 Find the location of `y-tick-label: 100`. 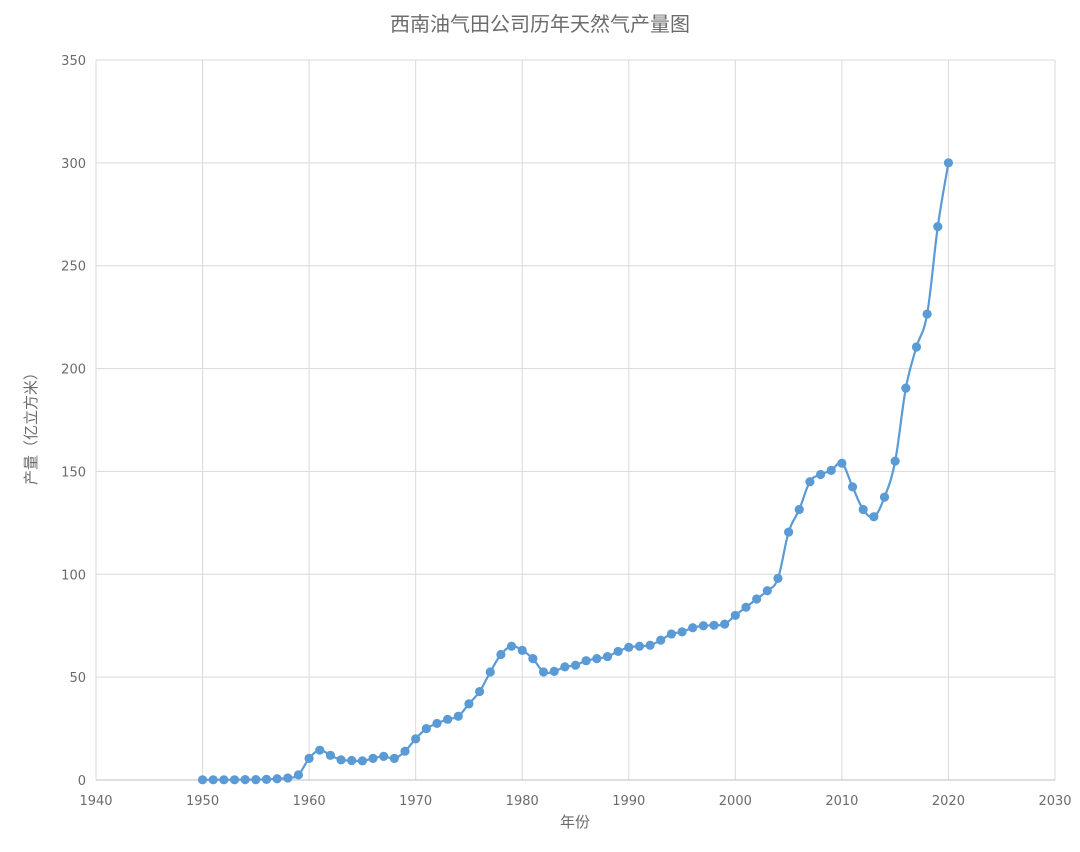

y-tick-label: 100 is located at coordinates (73, 575).